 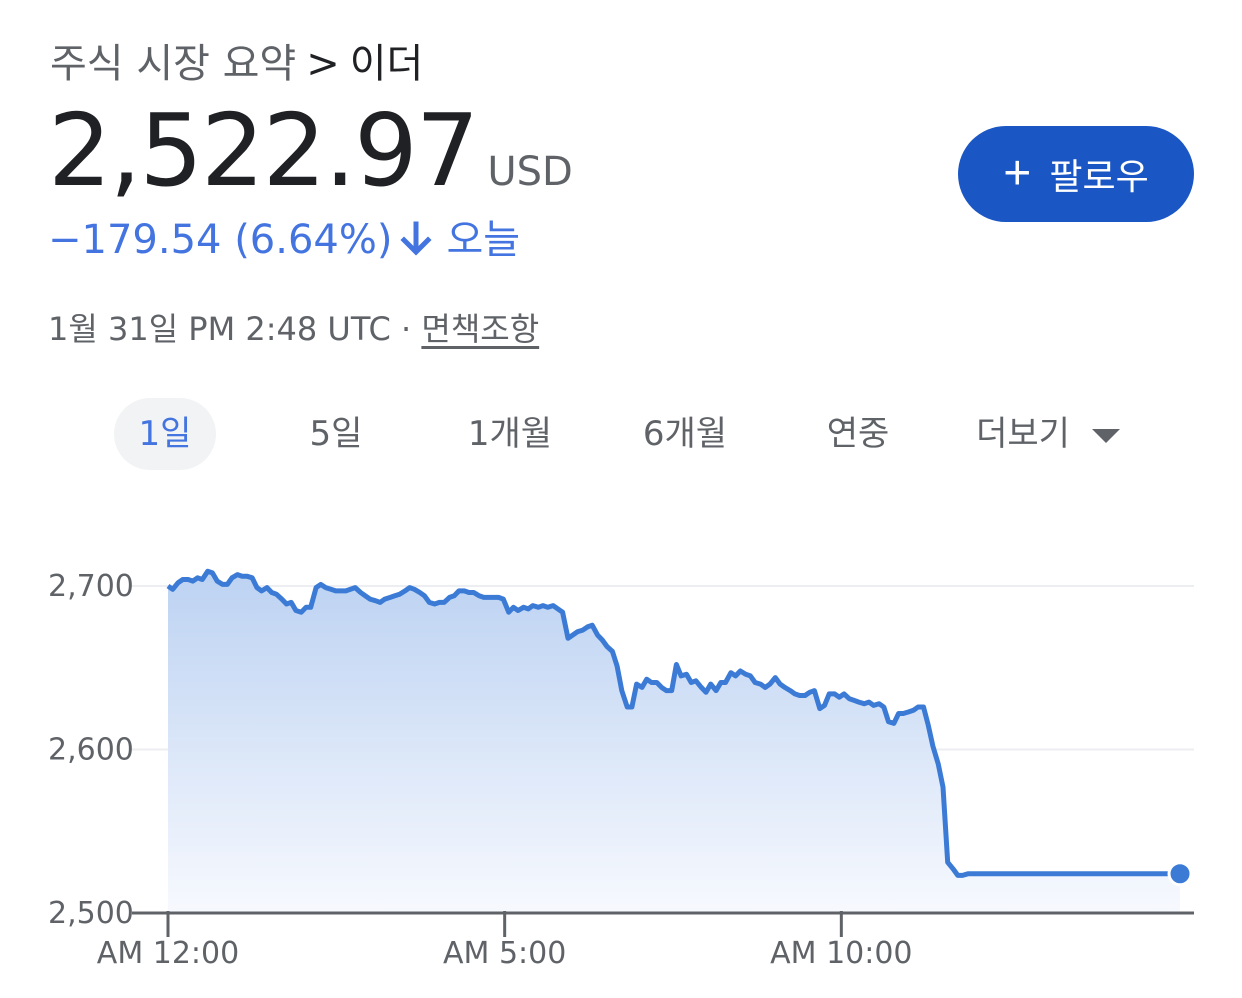 I want to click on x-axis-labels: AM 12:00 AM 5:00 AM 10:00, so click(x=505, y=941).